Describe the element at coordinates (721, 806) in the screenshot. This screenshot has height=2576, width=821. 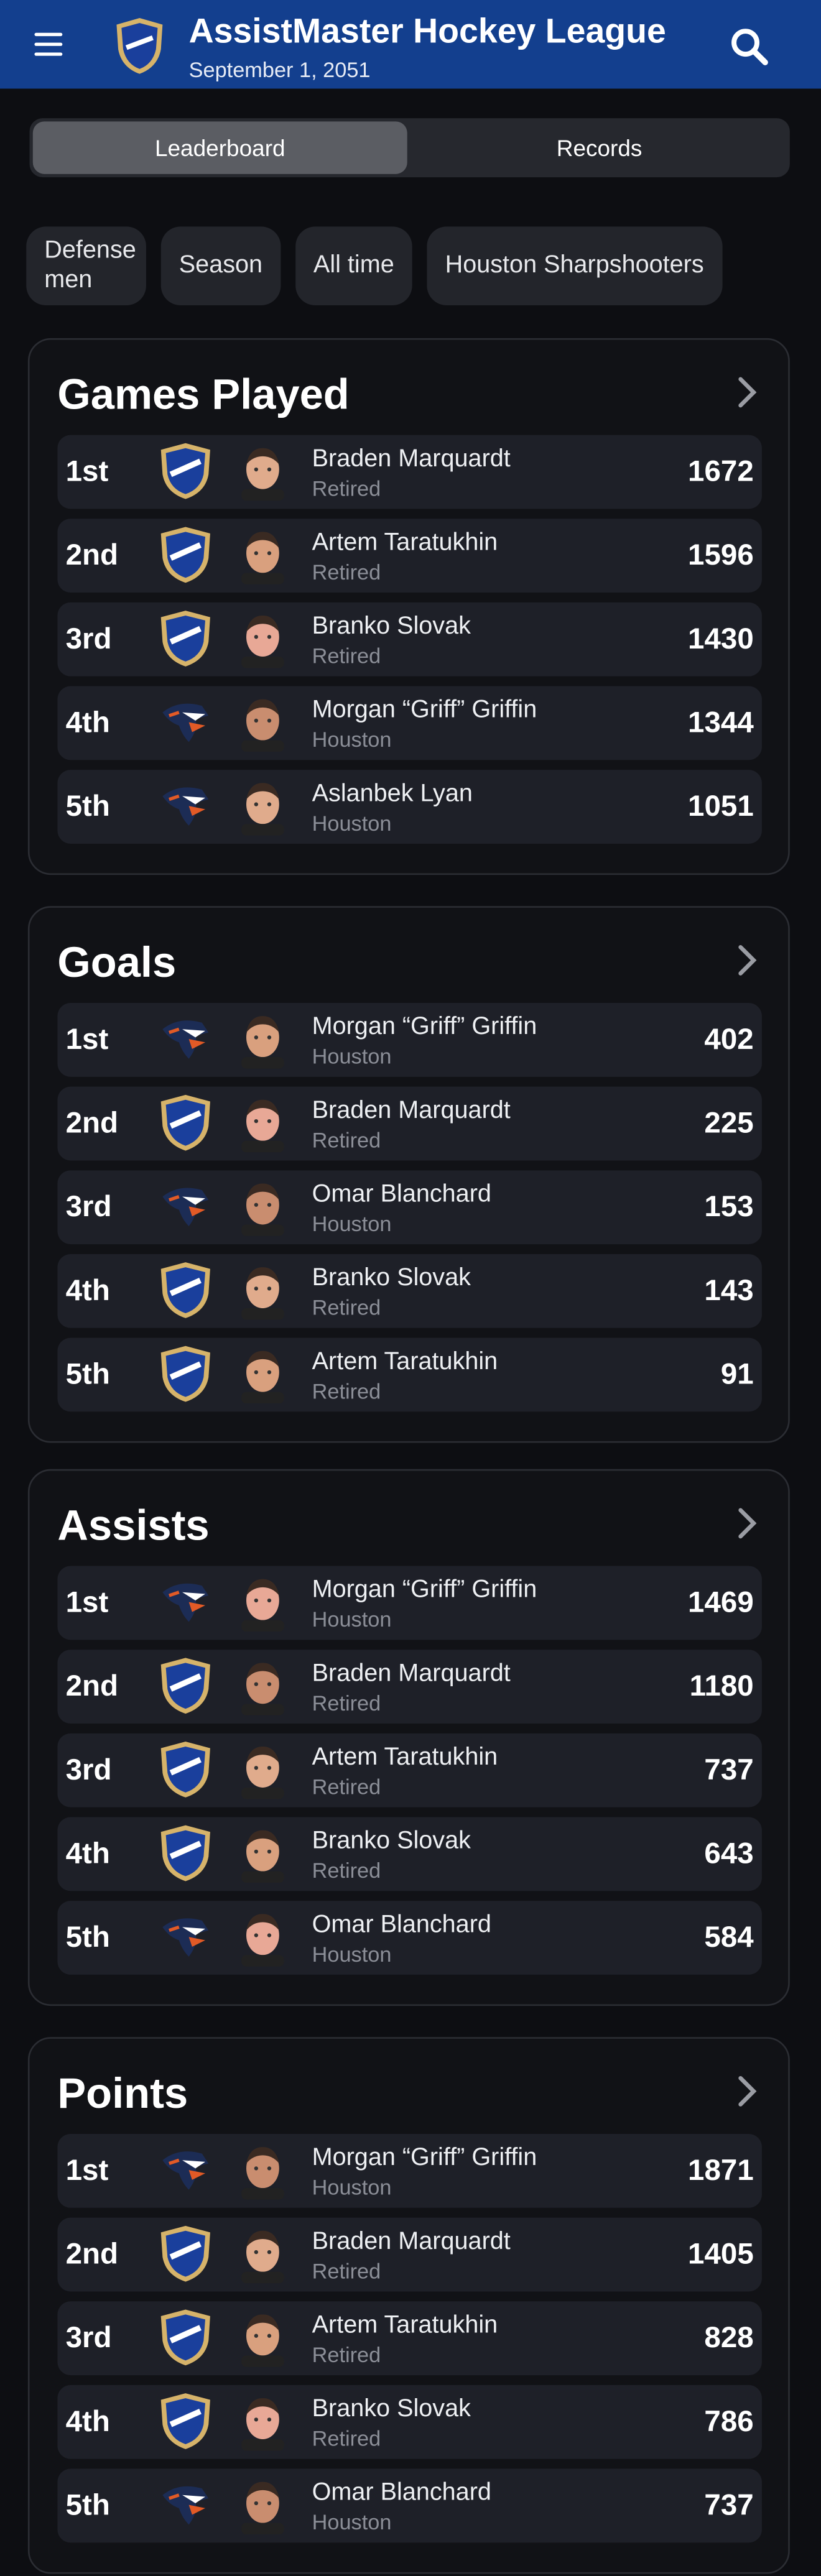
I see `stat-value: 1051` at that location.